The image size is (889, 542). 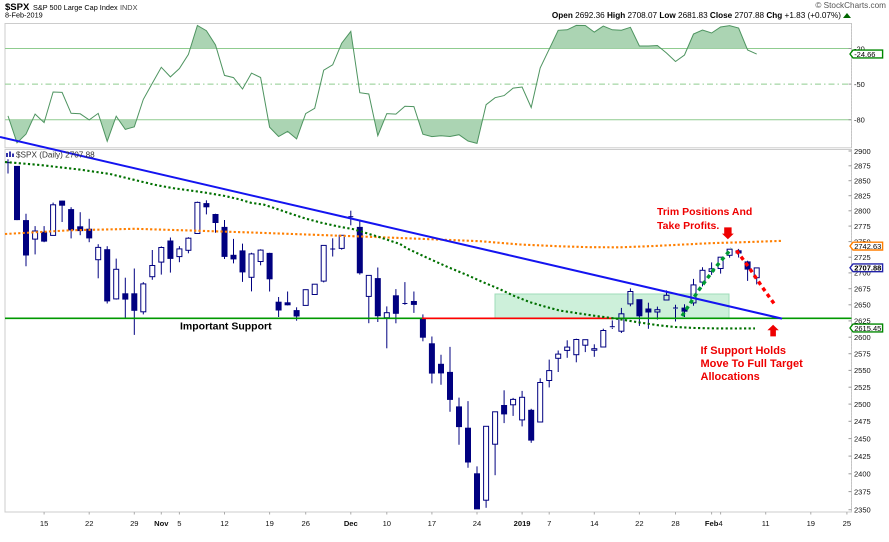 What do you see at coordinates (862, 510) in the screenshot?
I see `svg-text: 2350` at bounding box center [862, 510].